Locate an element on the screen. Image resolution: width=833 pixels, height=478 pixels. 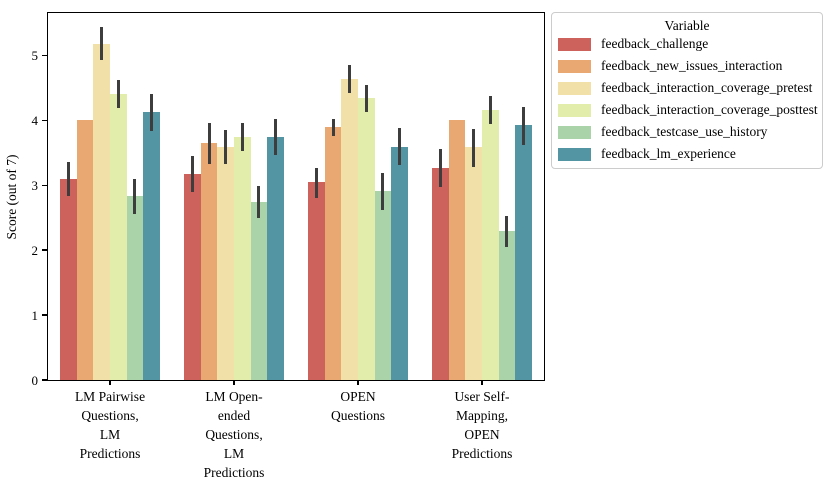
legend-item-feedback_testcase_use_history: feedback_testcase_use_history is located at coordinates (687, 132).